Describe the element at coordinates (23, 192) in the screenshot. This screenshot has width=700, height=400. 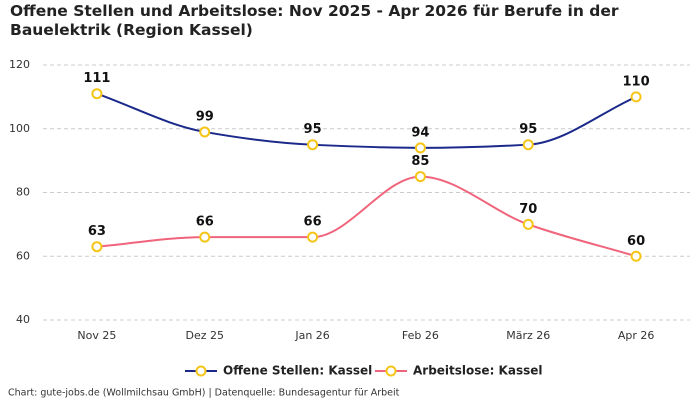
I see `y-tick-label: 80` at that location.